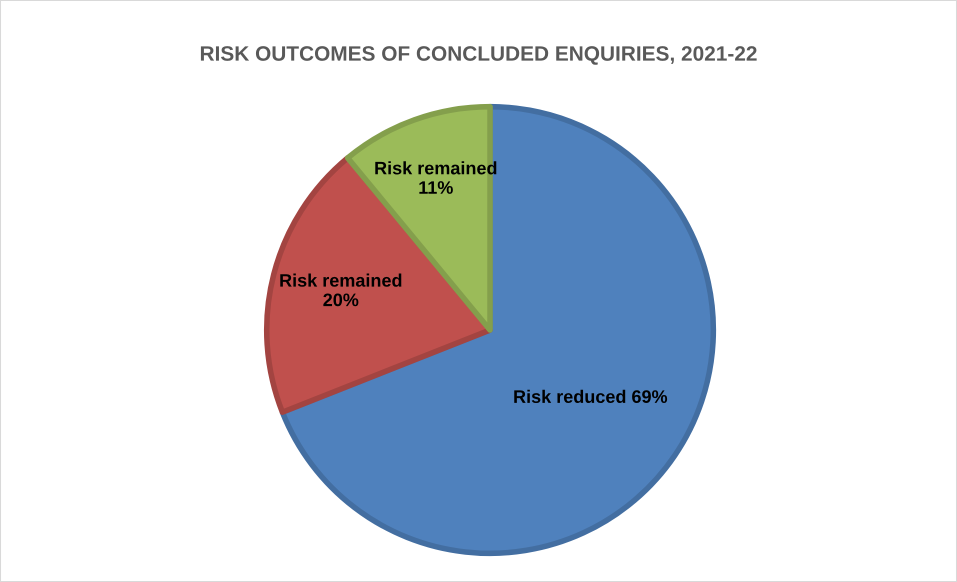 This screenshot has height=582, width=957. What do you see at coordinates (436, 187) in the screenshot?
I see `data-label: 11%` at bounding box center [436, 187].